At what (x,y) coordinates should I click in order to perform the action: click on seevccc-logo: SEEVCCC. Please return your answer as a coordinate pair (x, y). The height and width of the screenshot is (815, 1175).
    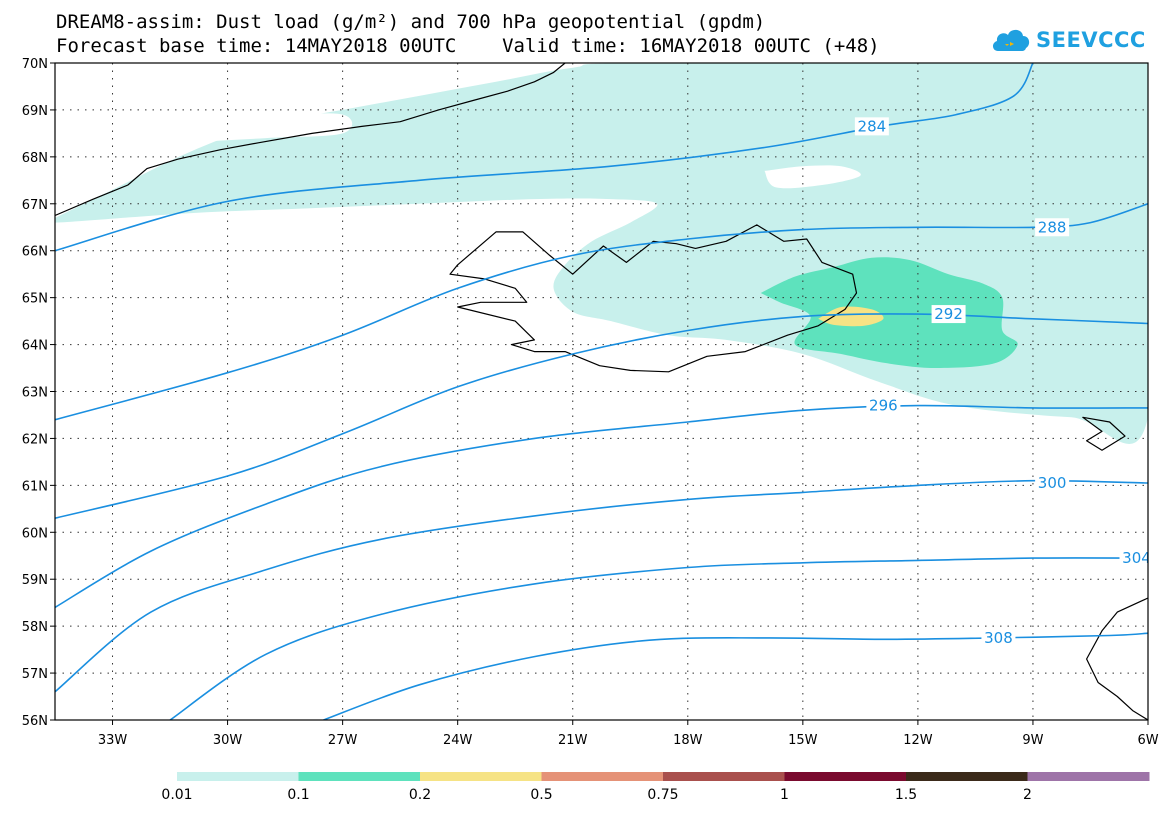
    Looking at the image, I should click on (1068, 40).